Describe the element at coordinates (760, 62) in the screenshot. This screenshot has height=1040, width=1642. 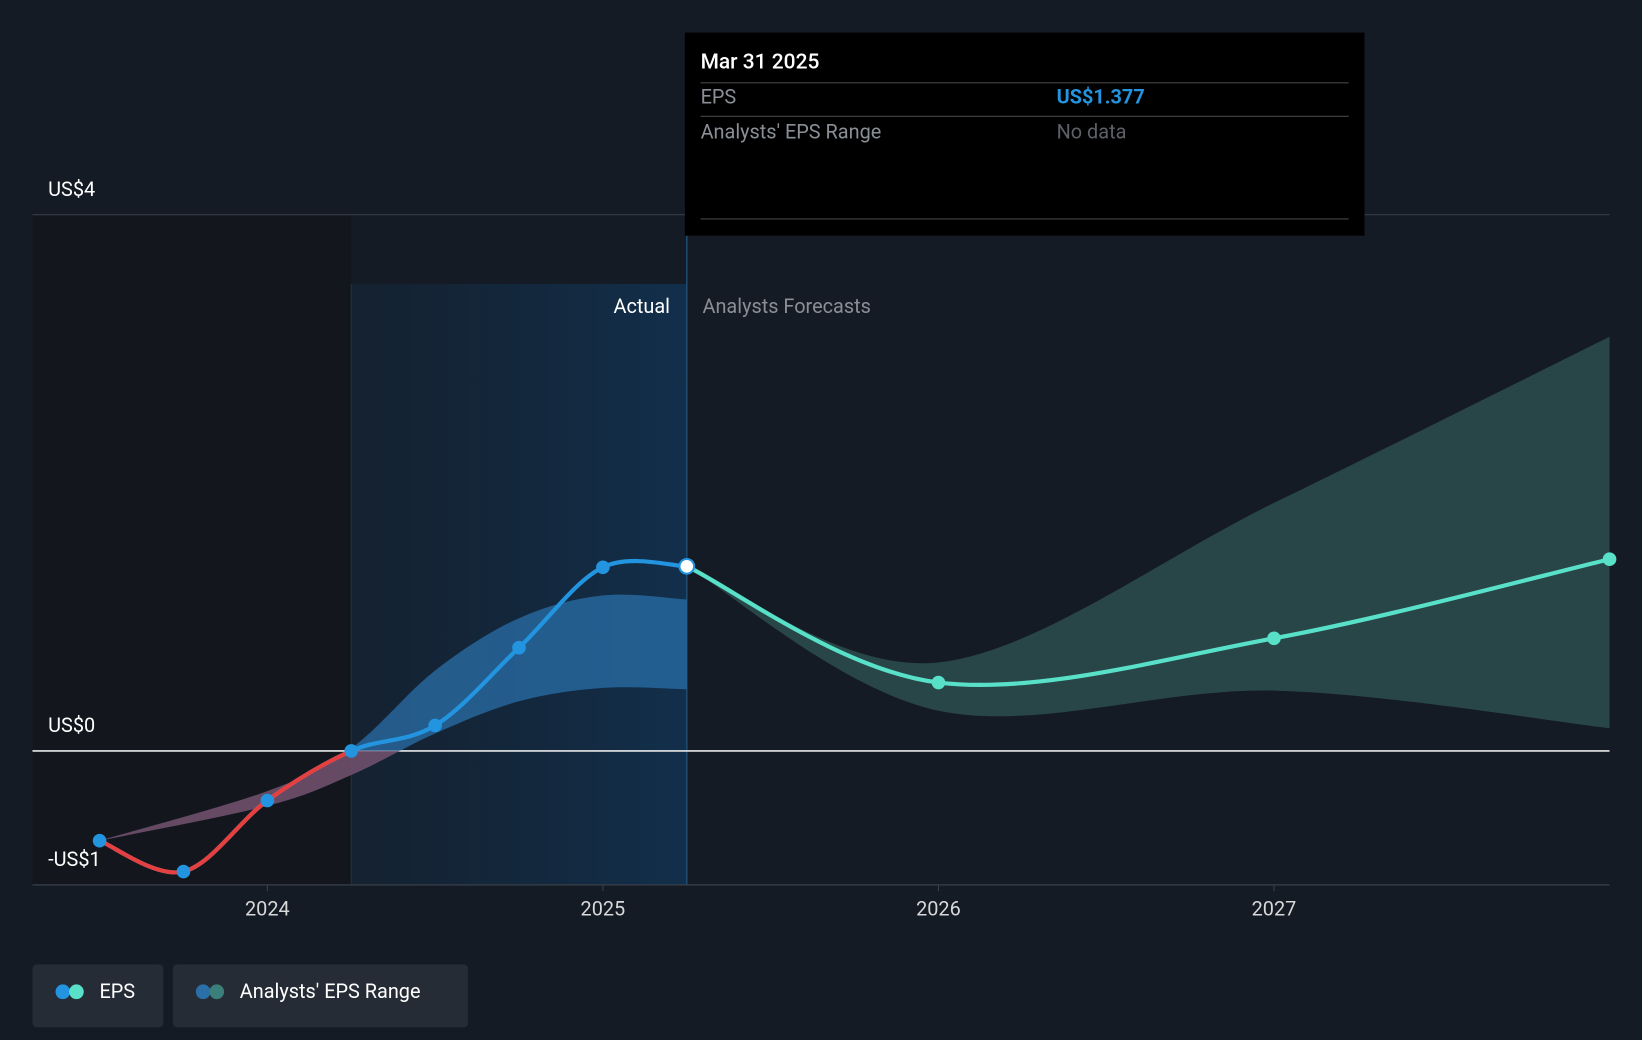
I see `tooltip-date: Mar 31 2025` at that location.